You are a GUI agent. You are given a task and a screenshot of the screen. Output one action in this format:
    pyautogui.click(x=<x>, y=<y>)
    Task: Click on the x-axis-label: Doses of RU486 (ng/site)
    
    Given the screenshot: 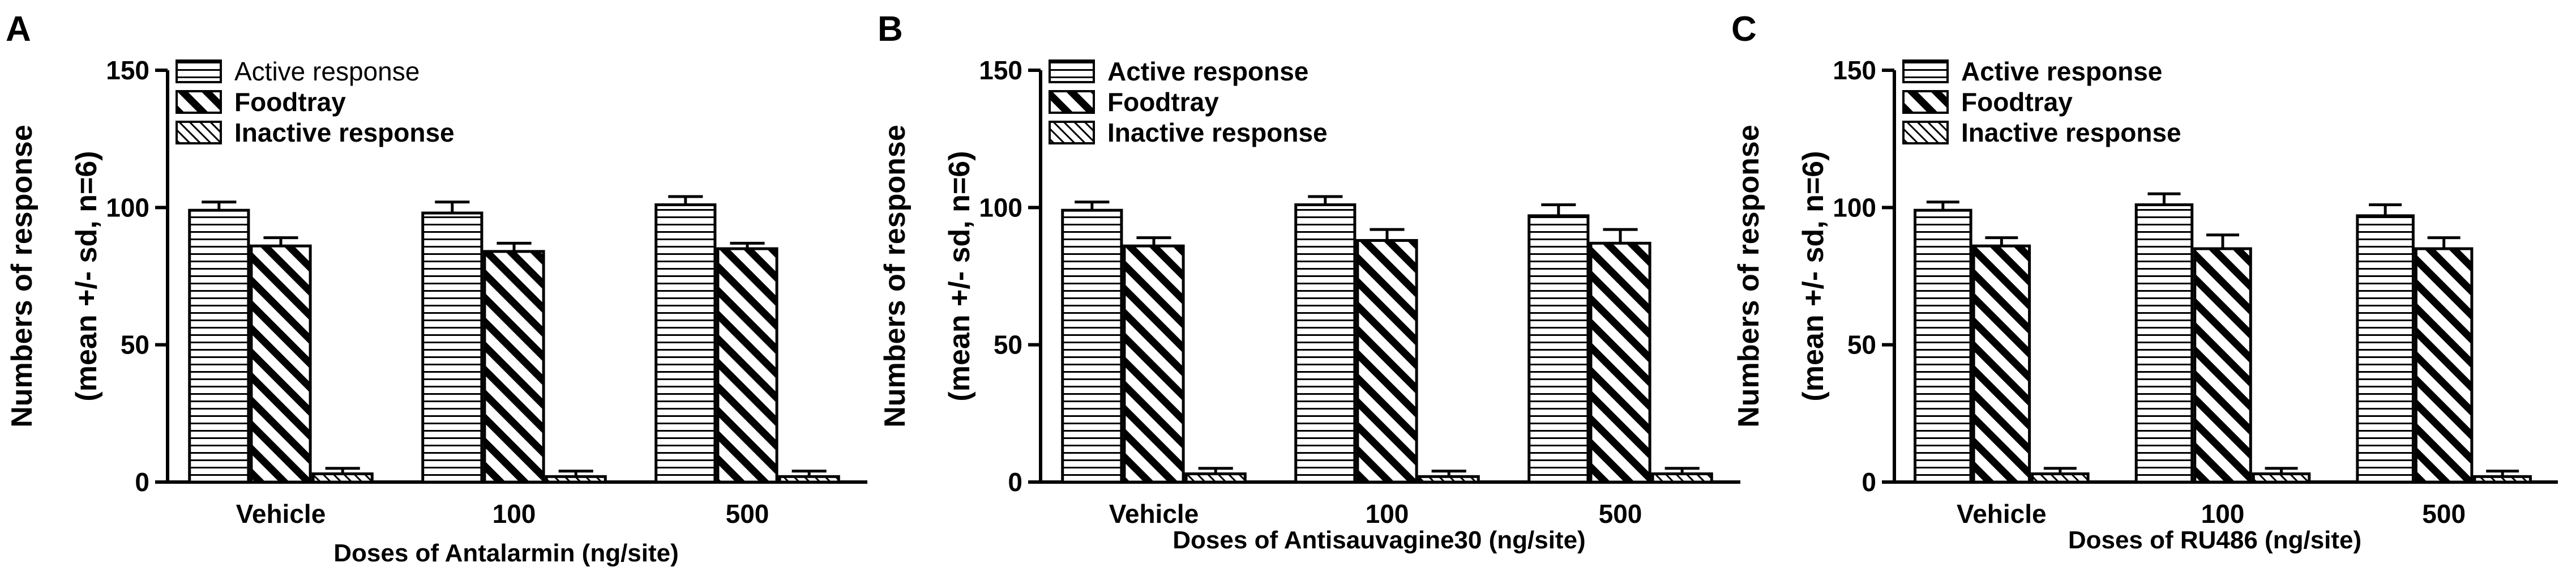 What is the action you would take?
    pyautogui.click(x=2214, y=540)
    